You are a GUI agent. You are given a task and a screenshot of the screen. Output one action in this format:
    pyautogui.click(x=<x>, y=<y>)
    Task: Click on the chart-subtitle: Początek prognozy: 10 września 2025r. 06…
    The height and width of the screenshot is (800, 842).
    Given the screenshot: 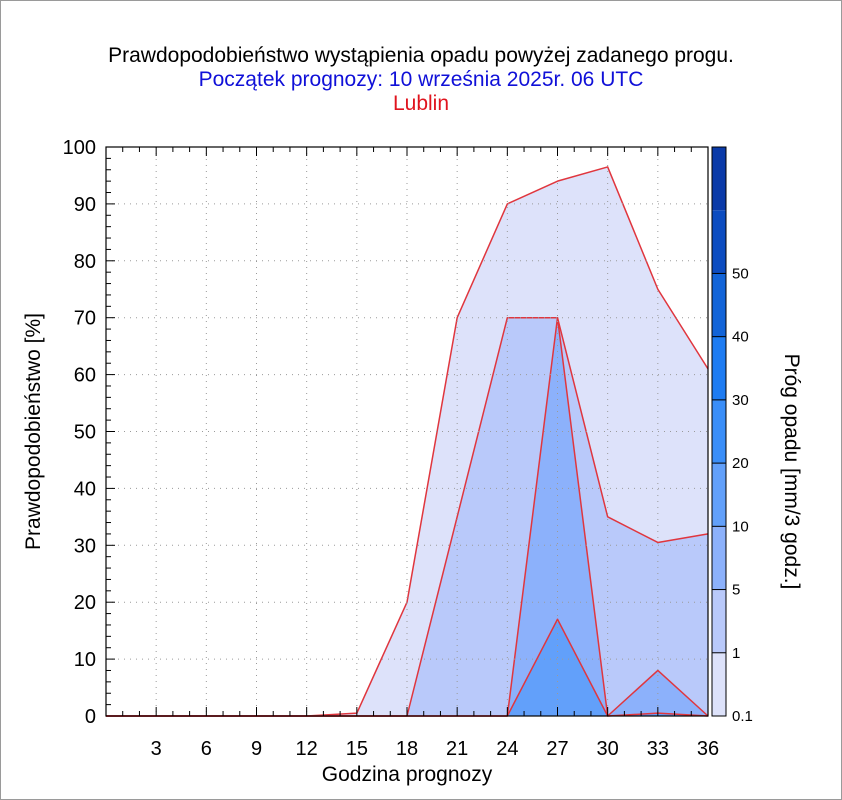 What is the action you would take?
    pyautogui.click(x=421, y=79)
    